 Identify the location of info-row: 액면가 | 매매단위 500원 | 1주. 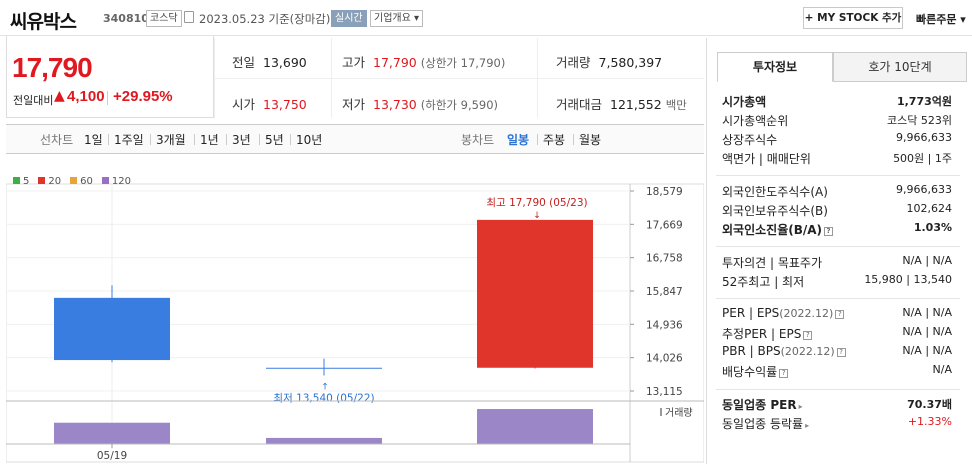
(837, 159).